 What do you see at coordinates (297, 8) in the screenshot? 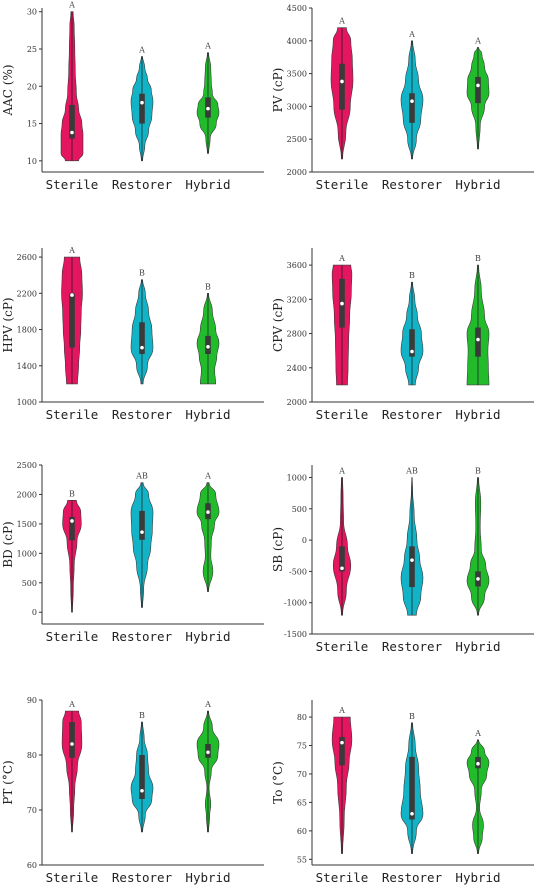
I see `y-tick-label: 4500` at bounding box center [297, 8].